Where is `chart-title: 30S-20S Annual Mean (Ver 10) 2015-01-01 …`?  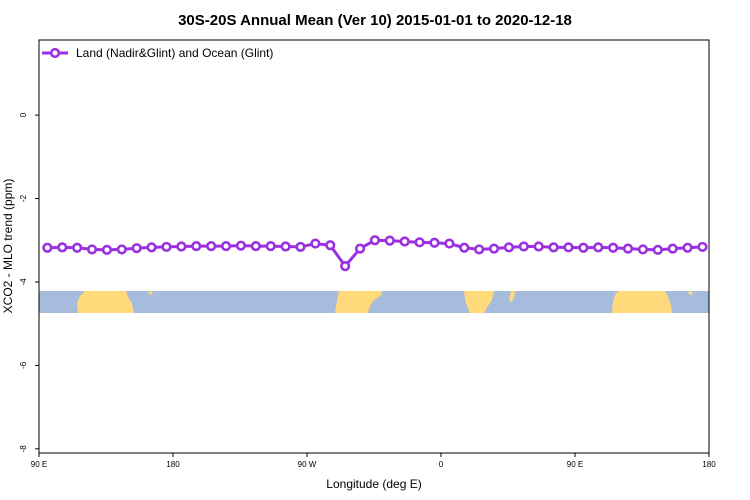 chart-title: 30S-20S Annual Mean (Ver 10) 2015-01-01 … is located at coordinates (375, 20).